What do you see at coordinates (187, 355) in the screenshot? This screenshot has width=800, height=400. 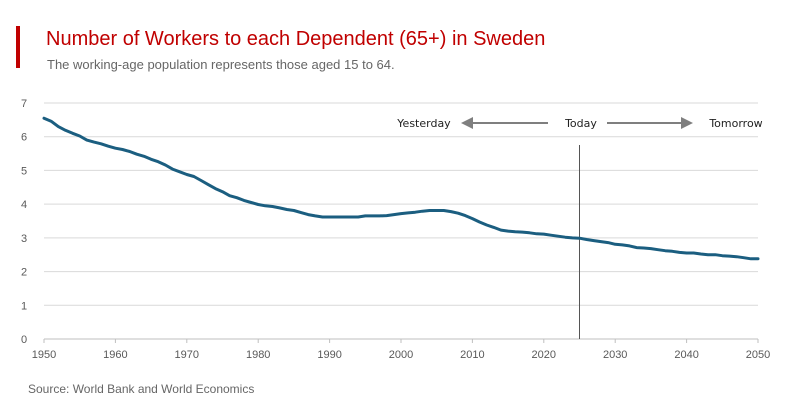 I see `x-tick-label-1970: 1970` at bounding box center [187, 355].